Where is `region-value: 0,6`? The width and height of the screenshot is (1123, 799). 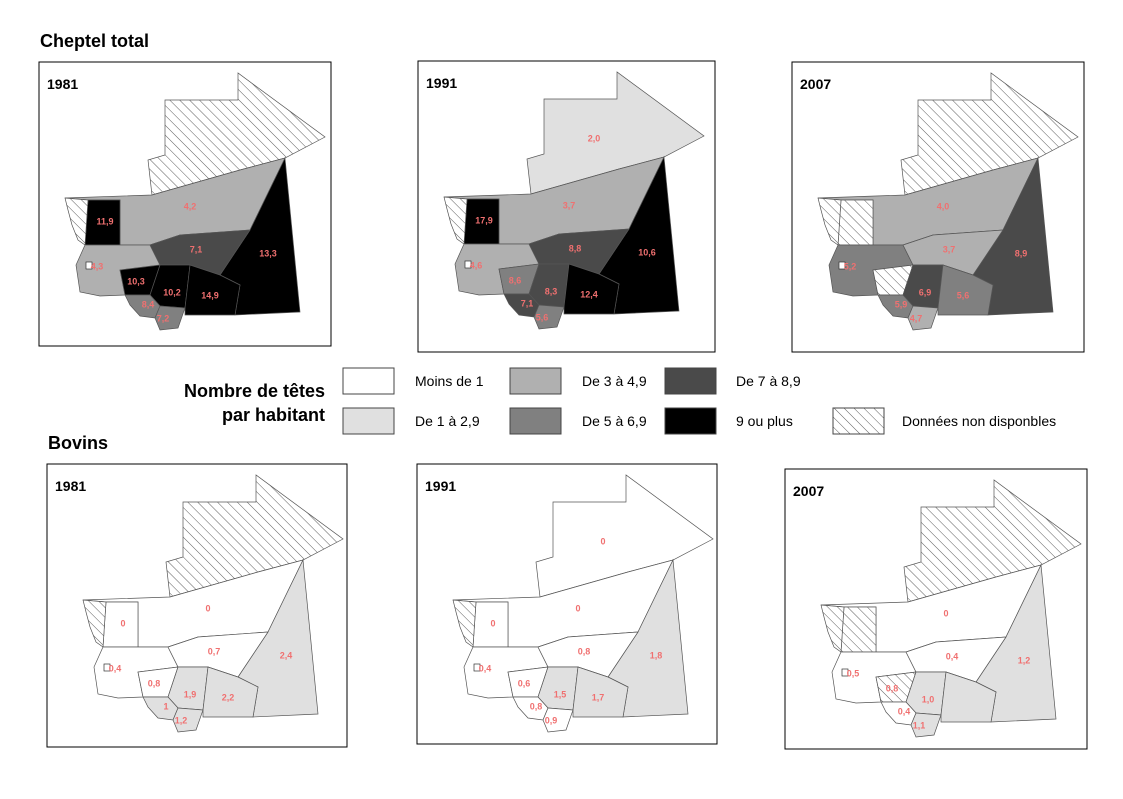
region-value: 0,6 is located at coordinates (524, 683).